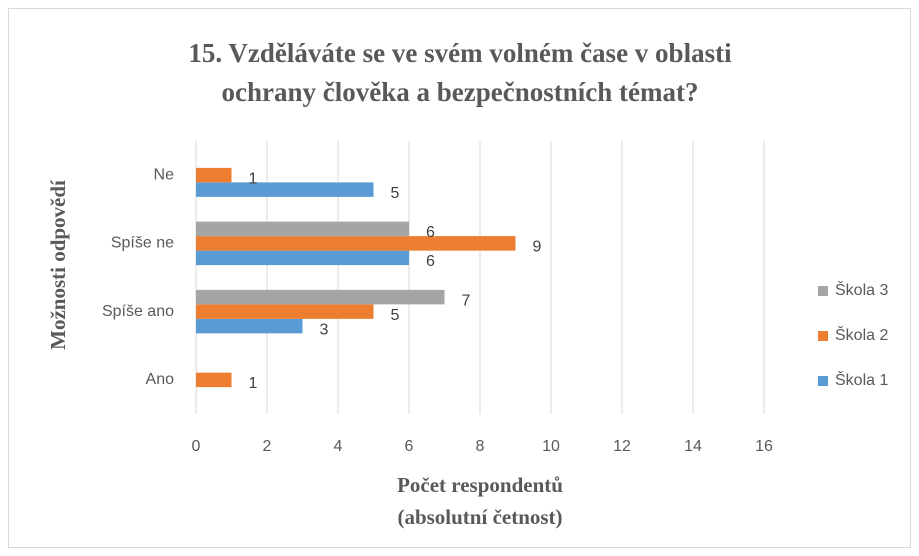 Image resolution: width=919 pixels, height=556 pixels. I want to click on data-label: 3, so click(324, 329).